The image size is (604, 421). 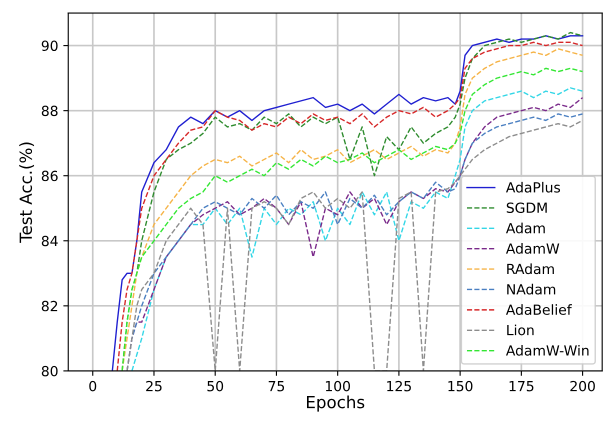 I want to click on legend-label: SGDM, so click(x=526, y=208).